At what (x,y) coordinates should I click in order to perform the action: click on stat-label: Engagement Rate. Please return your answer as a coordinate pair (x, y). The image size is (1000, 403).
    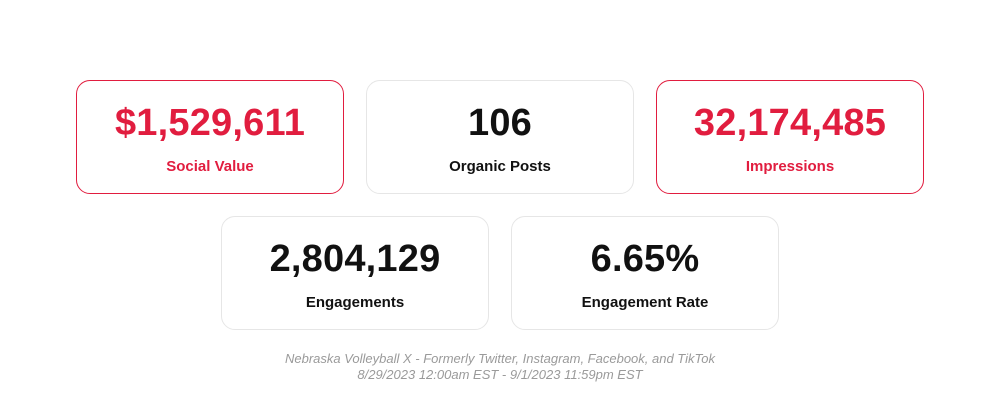
    Looking at the image, I should click on (645, 302).